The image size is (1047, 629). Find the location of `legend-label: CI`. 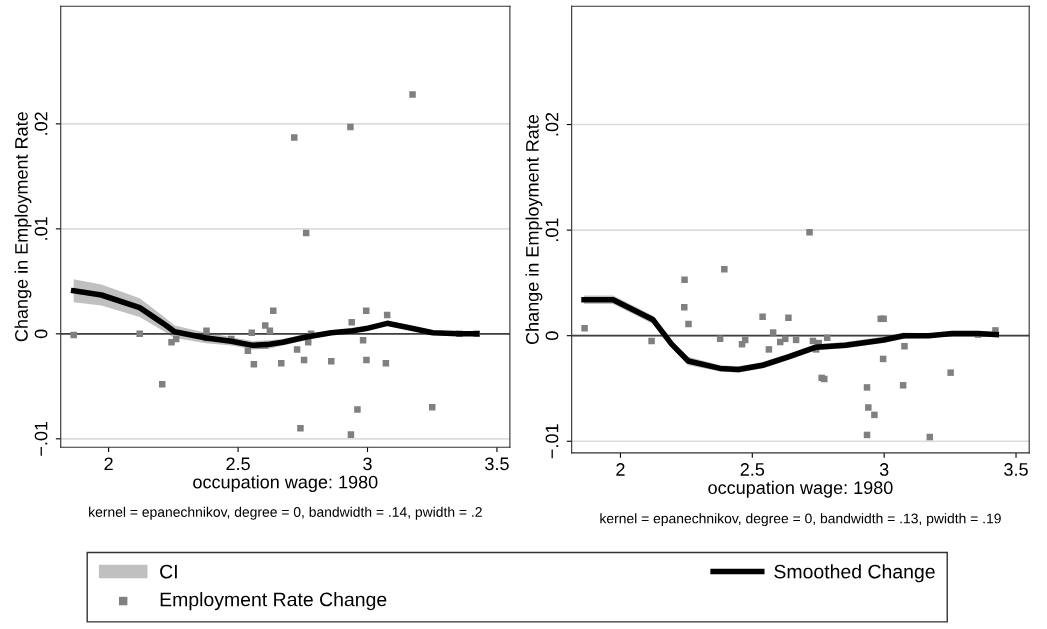

legend-label: CI is located at coordinates (168, 571).